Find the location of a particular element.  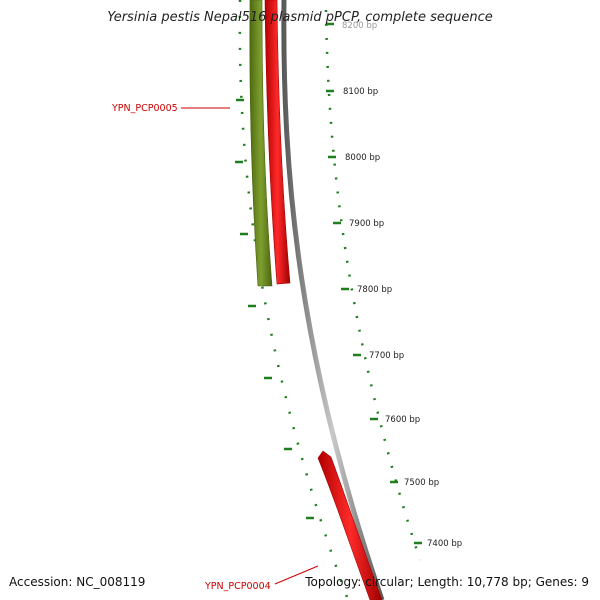

accession-text: Accession: NC_008119 is located at coordinates (77, 582).